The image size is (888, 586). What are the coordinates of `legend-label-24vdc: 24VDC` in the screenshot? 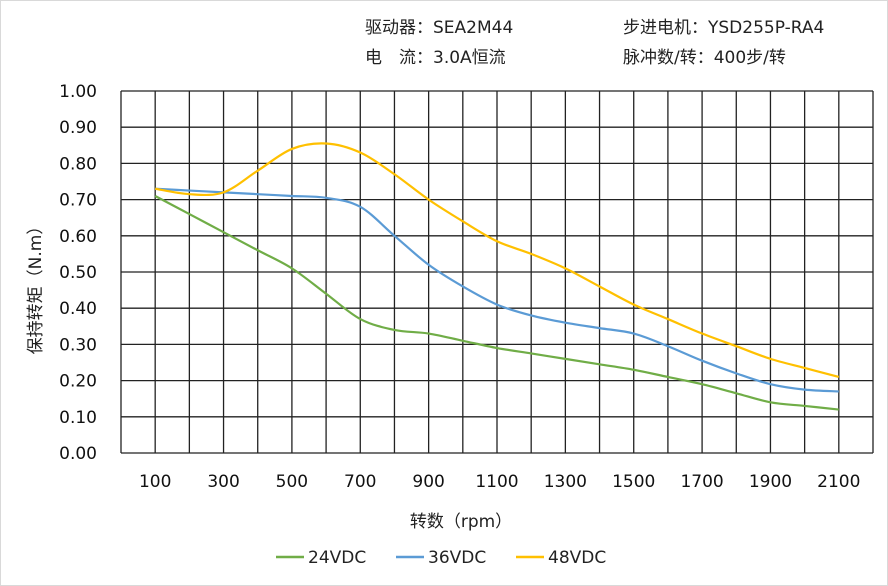 It's located at (337, 558).